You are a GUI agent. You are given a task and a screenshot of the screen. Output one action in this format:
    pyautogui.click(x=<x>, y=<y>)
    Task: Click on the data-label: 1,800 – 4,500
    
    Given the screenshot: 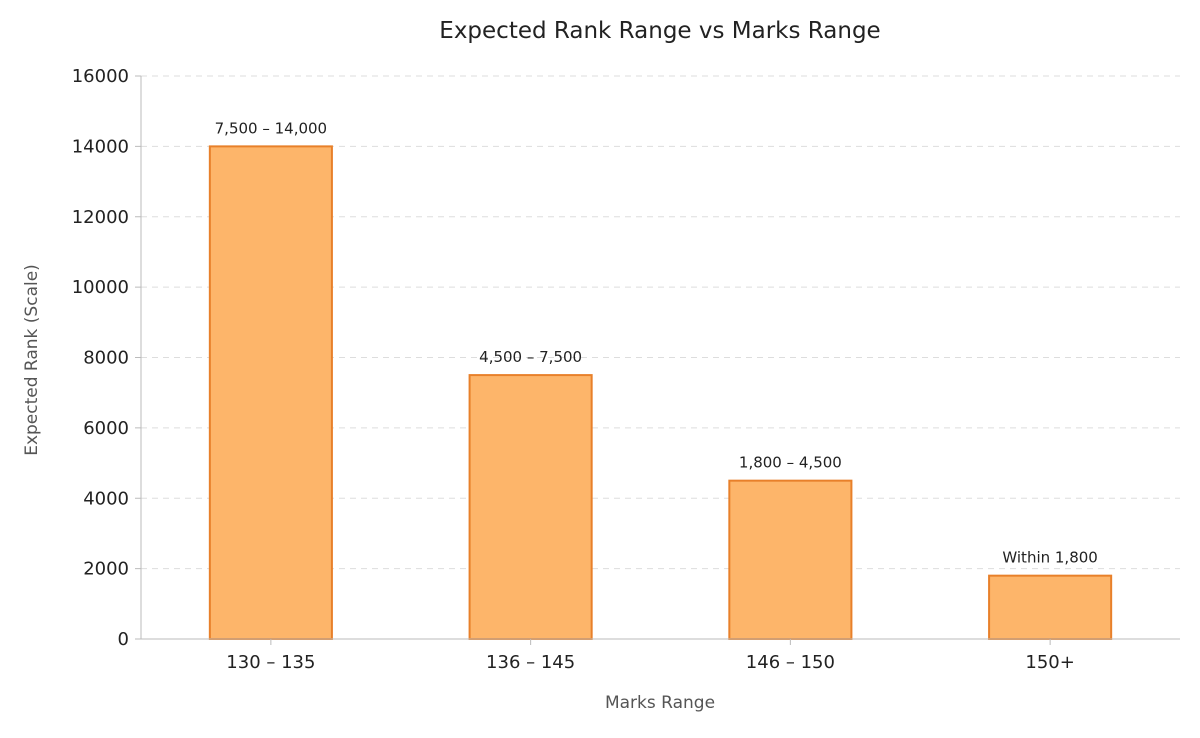 What is the action you would take?
    pyautogui.click(x=790, y=463)
    